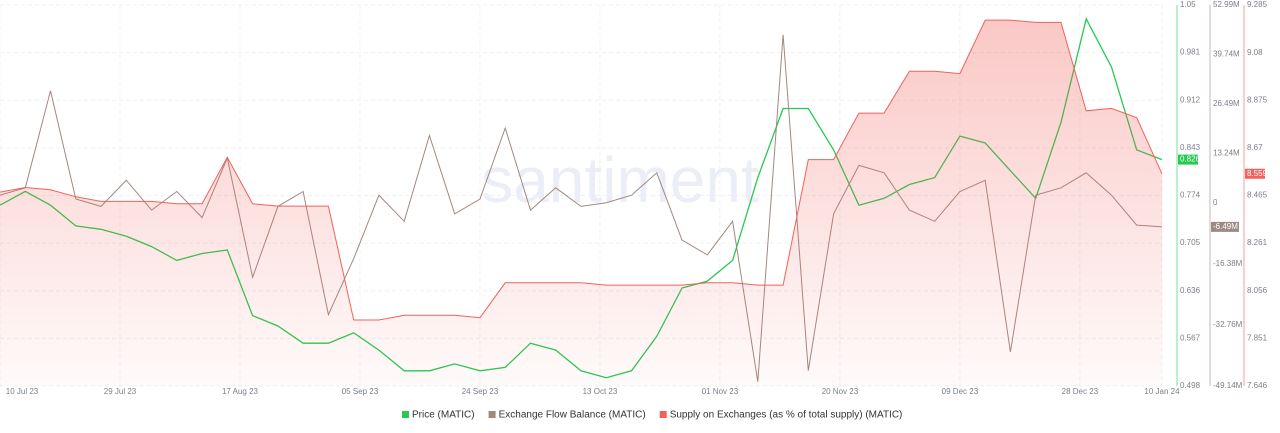 The height and width of the screenshot is (433, 1280). What do you see at coordinates (720, 391) in the screenshot?
I see `x-tick-label: 01 Nov 23` at bounding box center [720, 391].